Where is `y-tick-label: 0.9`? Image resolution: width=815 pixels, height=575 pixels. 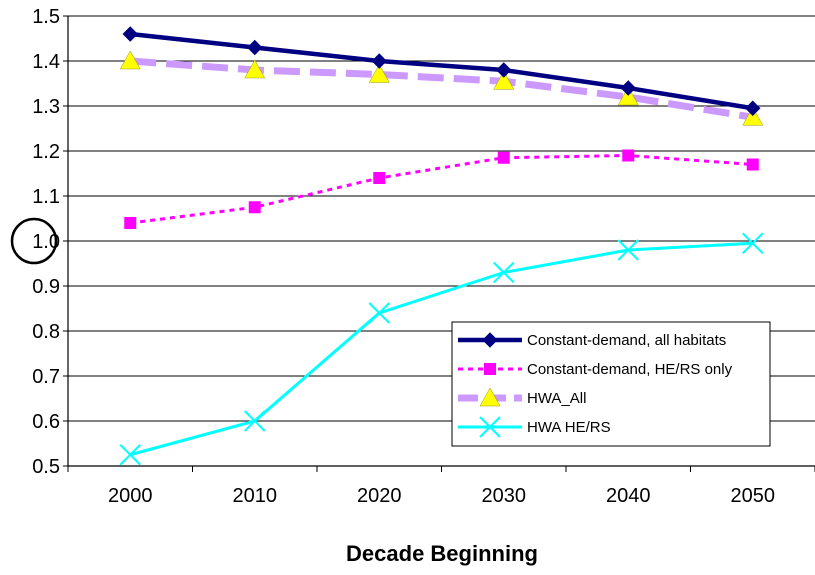
y-tick-label: 0.9 is located at coordinates (46, 287).